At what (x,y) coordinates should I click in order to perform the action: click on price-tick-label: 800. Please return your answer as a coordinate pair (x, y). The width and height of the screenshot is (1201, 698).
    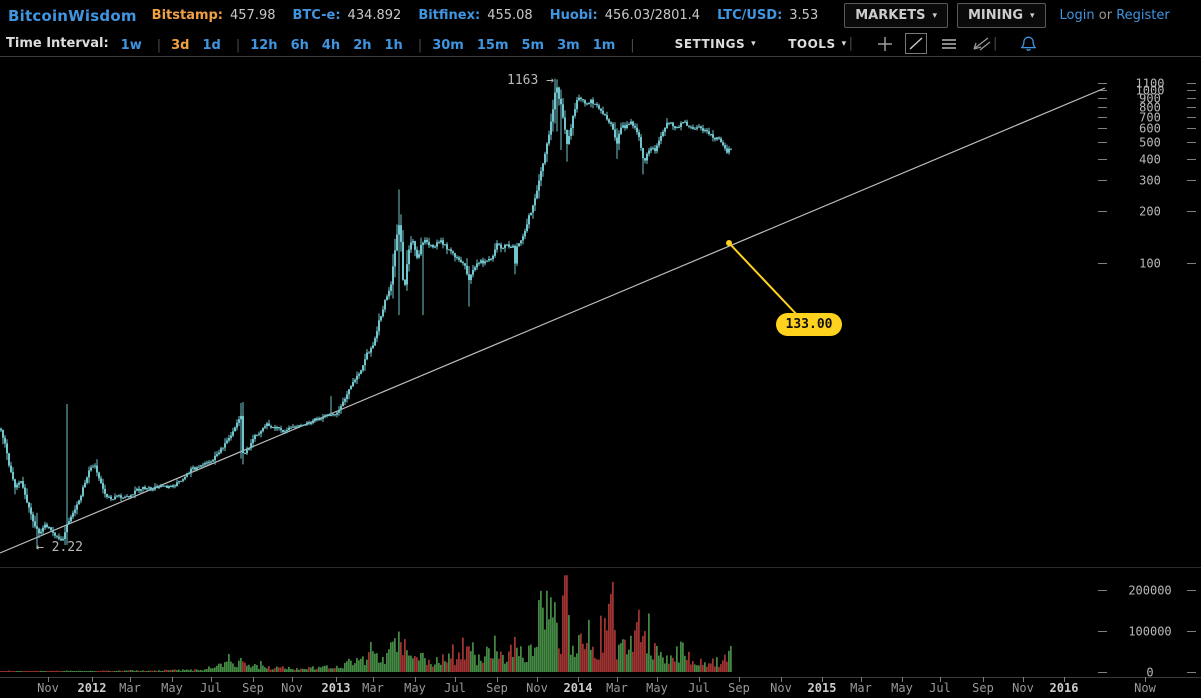
    Looking at the image, I should click on (1150, 108).